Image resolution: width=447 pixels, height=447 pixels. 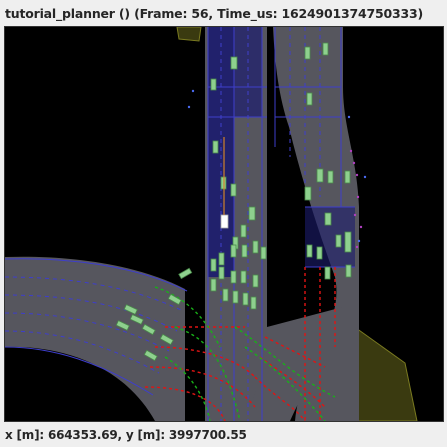 I want to click on route-lanes-red, so click(x=240, y=344).